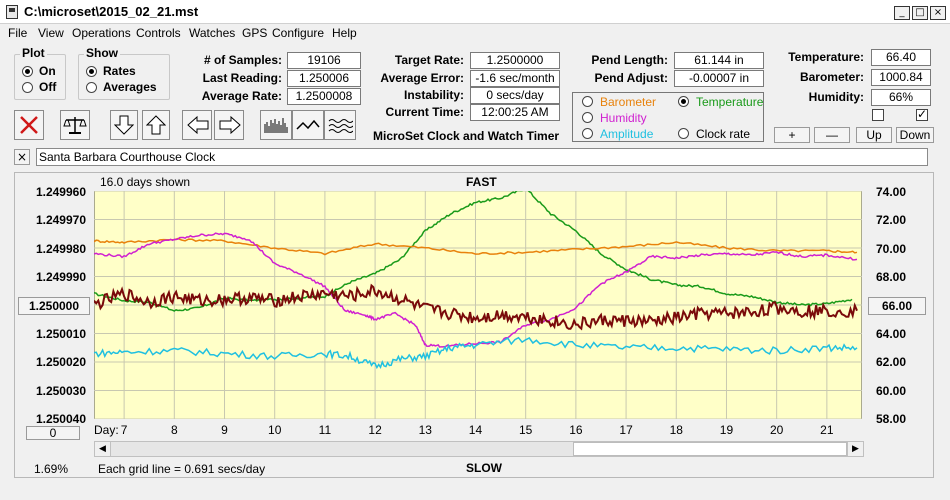 This screenshot has width=950, height=500. I want to click on scale-minus-button: —, so click(832, 135).